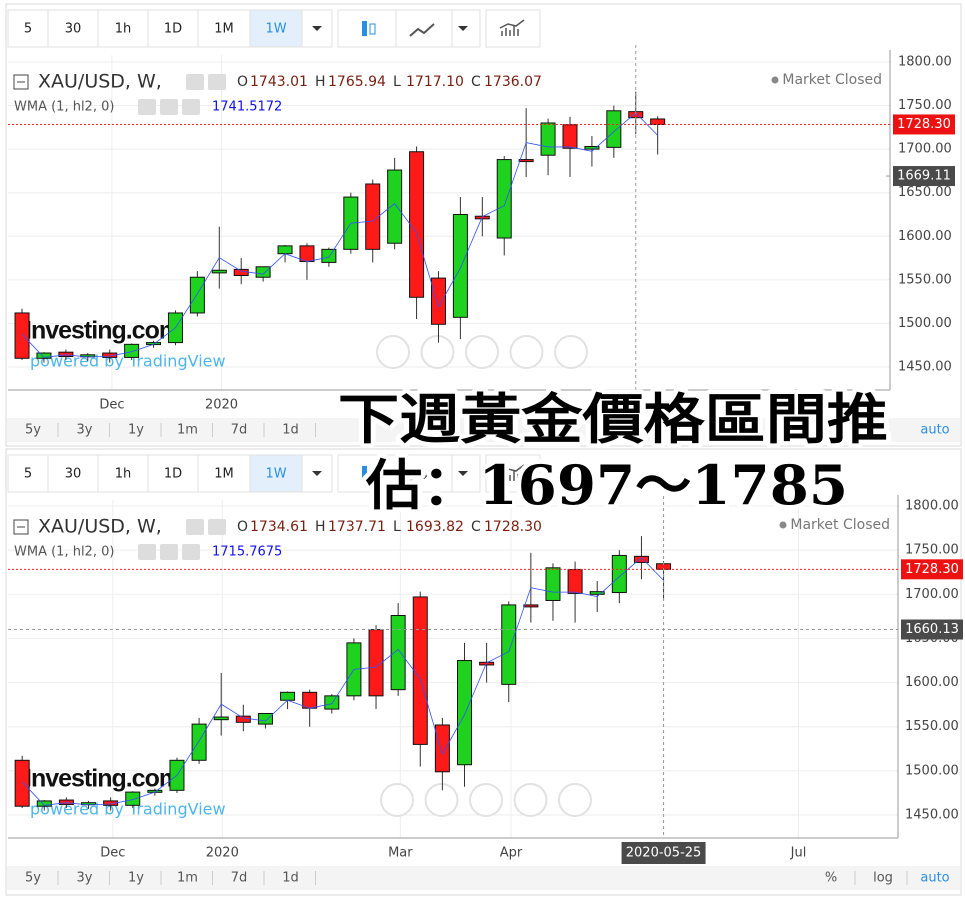 The image size is (965, 900). Describe the element at coordinates (831, 878) in the screenshot. I see `scale-button: %` at that location.